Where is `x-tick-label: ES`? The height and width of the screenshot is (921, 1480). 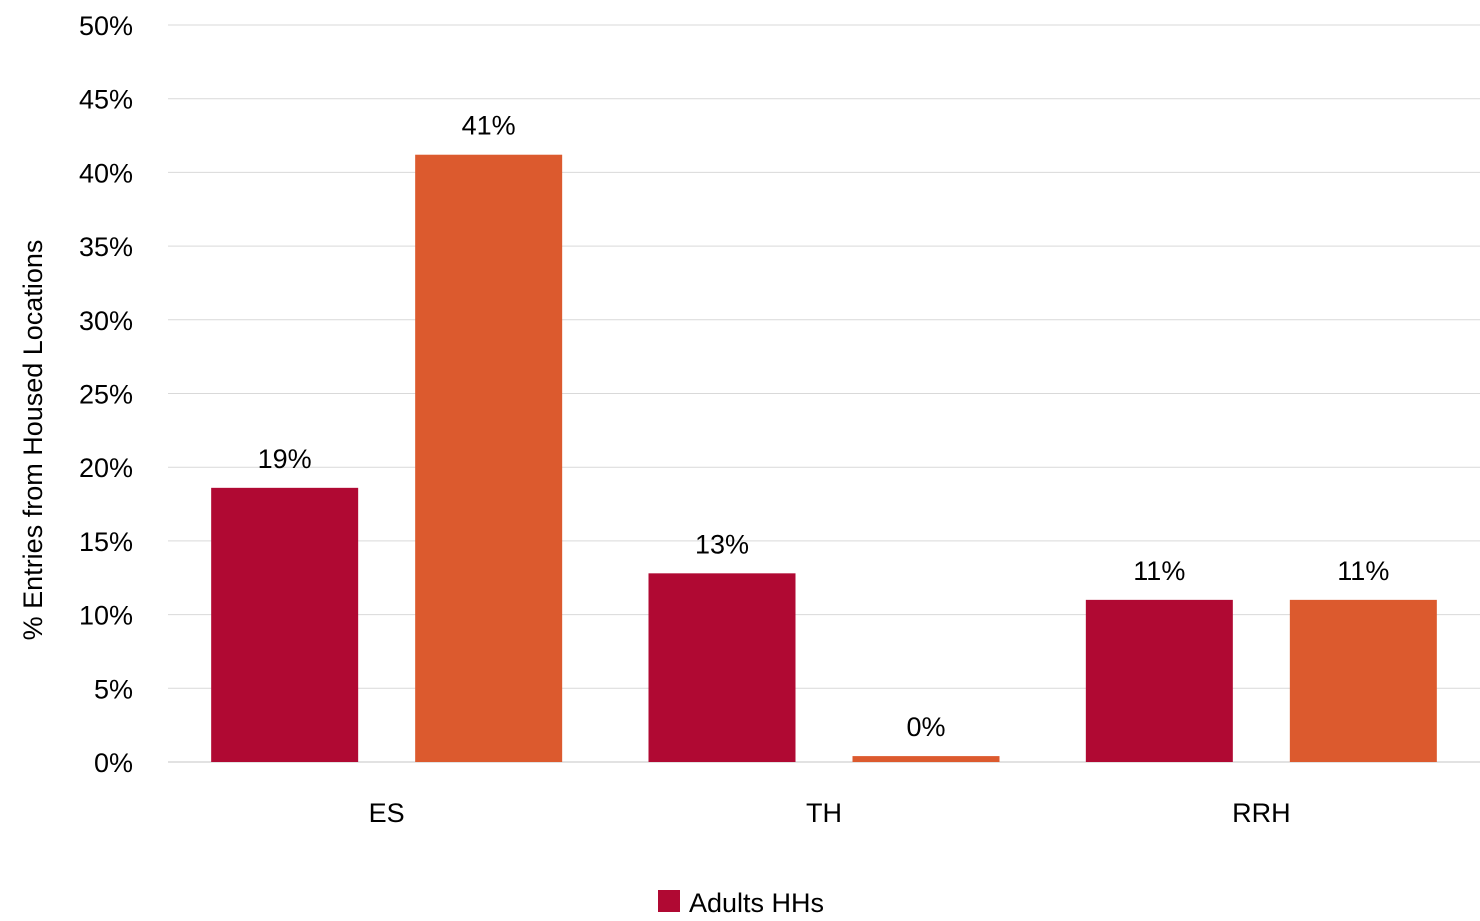
x-tick-label: ES is located at coordinates (387, 813).